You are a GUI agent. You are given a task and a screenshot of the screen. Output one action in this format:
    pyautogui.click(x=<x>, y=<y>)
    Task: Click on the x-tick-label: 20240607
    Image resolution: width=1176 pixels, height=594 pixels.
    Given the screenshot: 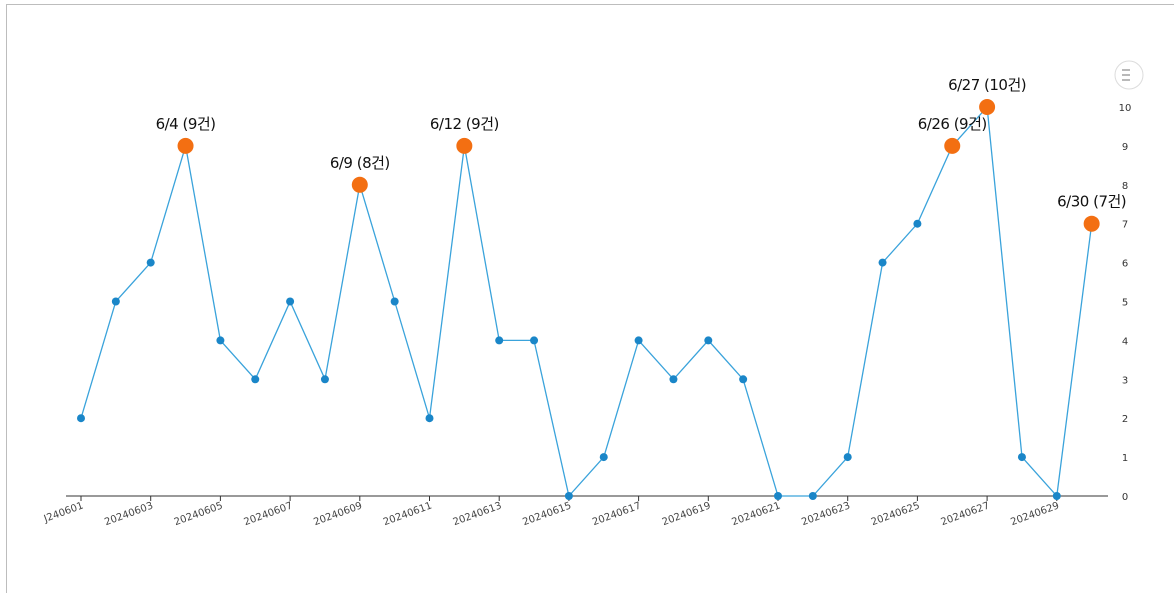 What is the action you would take?
    pyautogui.click(x=269, y=514)
    